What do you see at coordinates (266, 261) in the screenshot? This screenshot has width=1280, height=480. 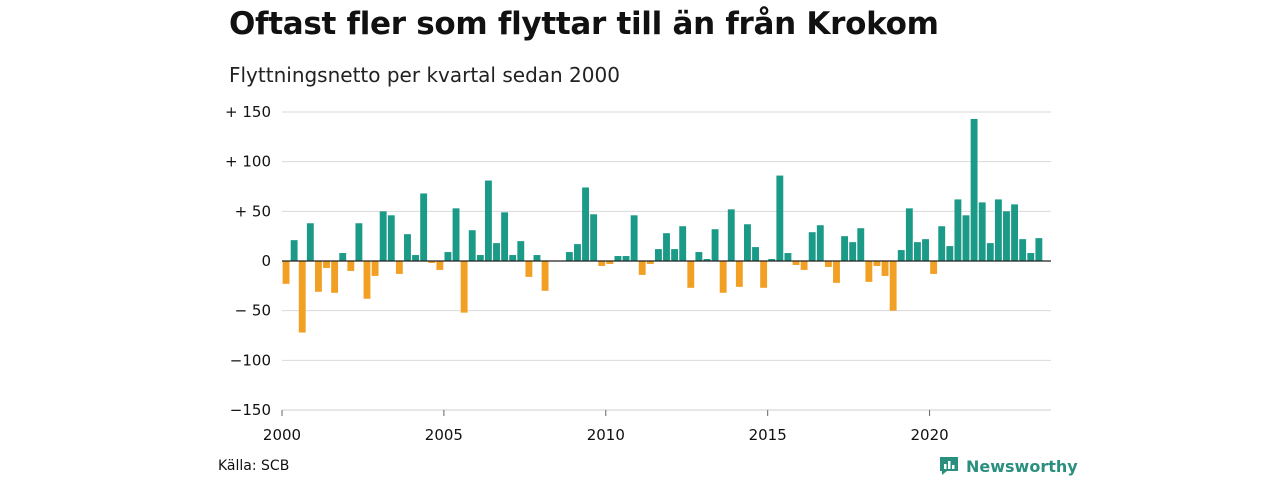 I see `y-tick-label: 0` at bounding box center [266, 261].